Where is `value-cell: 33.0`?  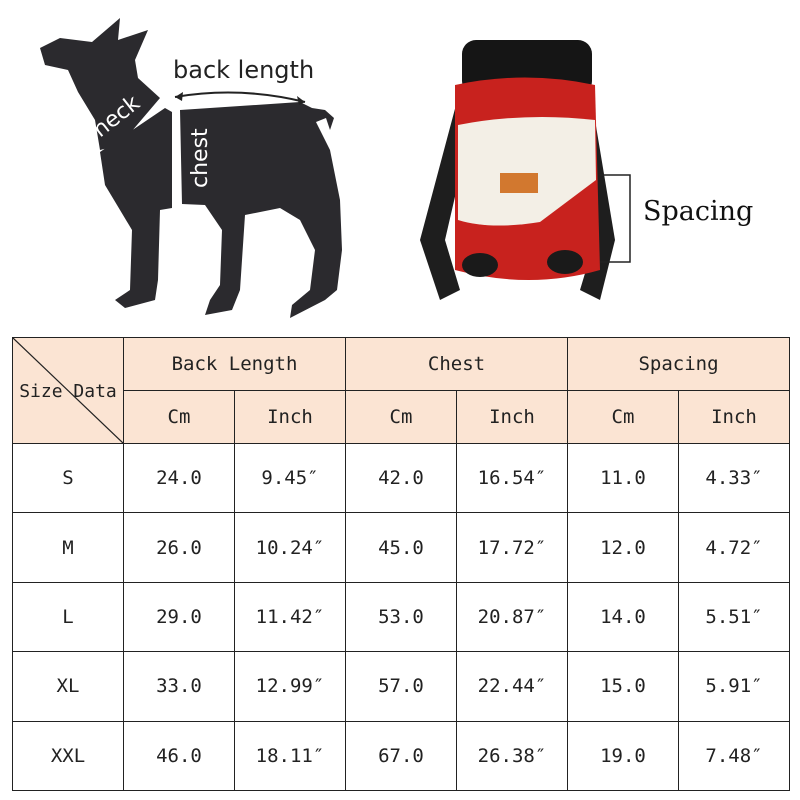
value-cell: 33.0 is located at coordinates (179, 686).